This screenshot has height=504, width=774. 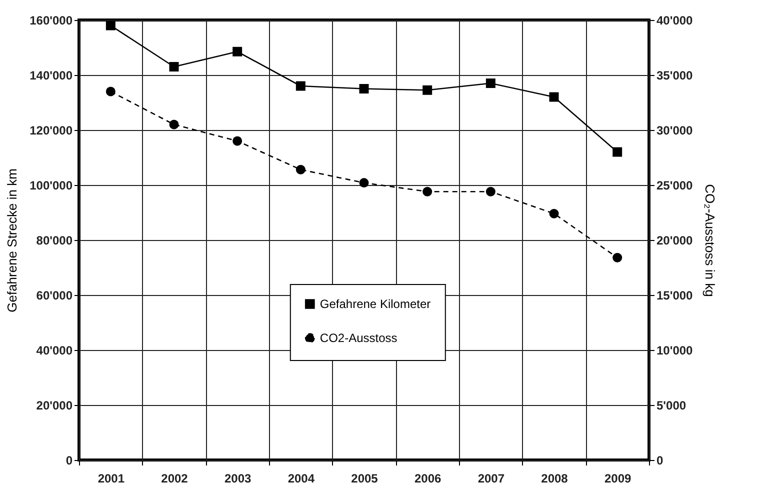 I want to click on y-tick-label: 160'000, so click(x=51, y=21).